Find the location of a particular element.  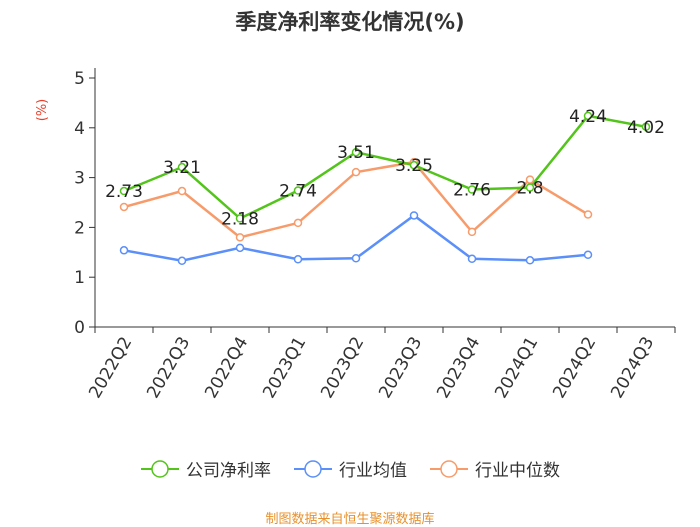

data-label: 3.21 is located at coordinates (182, 168).